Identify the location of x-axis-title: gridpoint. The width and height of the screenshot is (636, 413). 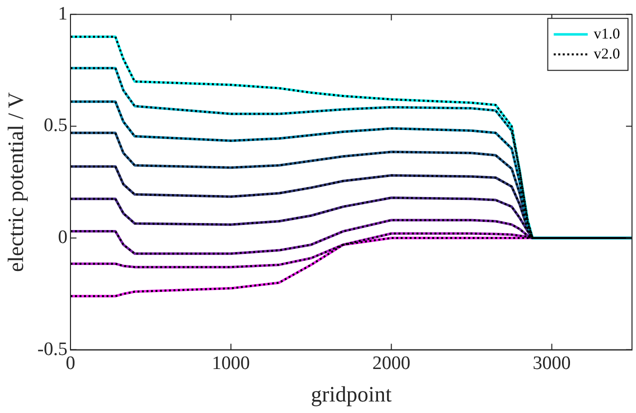
(351, 394).